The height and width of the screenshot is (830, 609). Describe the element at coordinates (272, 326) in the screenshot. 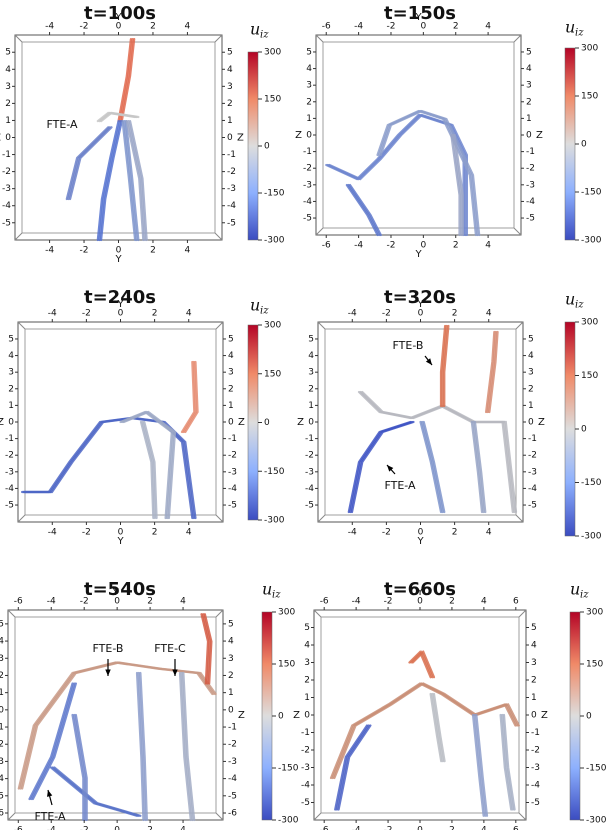

I see `colorbar-tick-label: 300` at that location.